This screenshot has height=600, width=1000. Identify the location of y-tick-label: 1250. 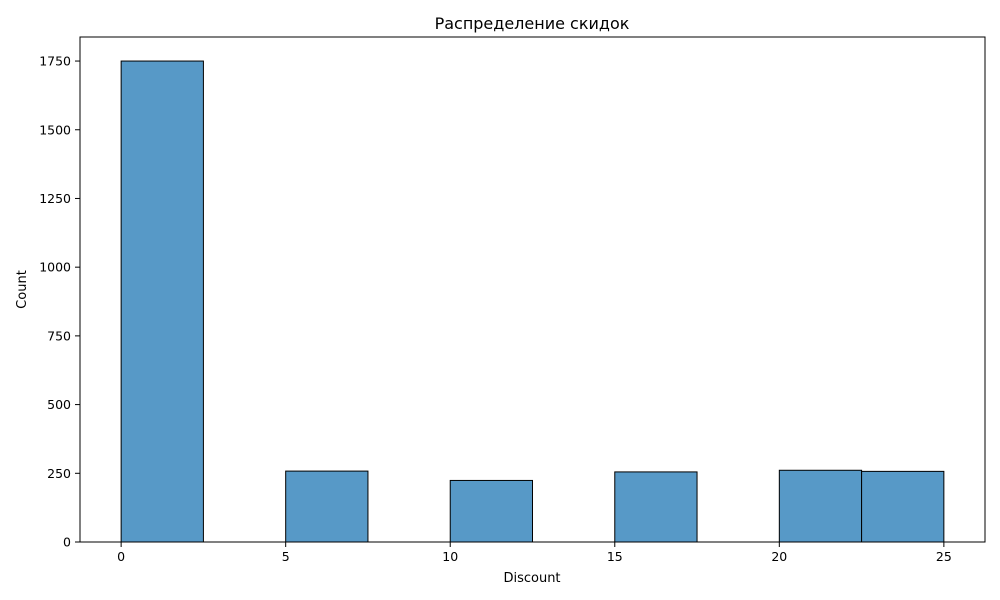
(55, 198).